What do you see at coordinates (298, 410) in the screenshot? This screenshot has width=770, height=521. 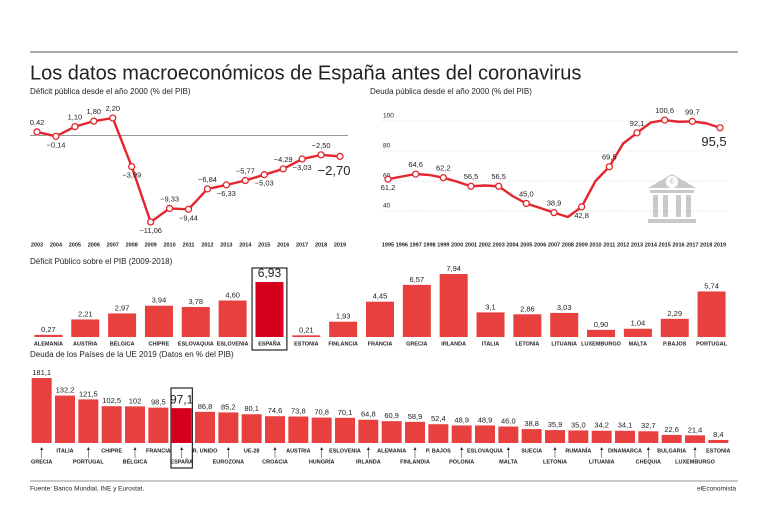 I see `value-label: 73,8` at bounding box center [298, 410].